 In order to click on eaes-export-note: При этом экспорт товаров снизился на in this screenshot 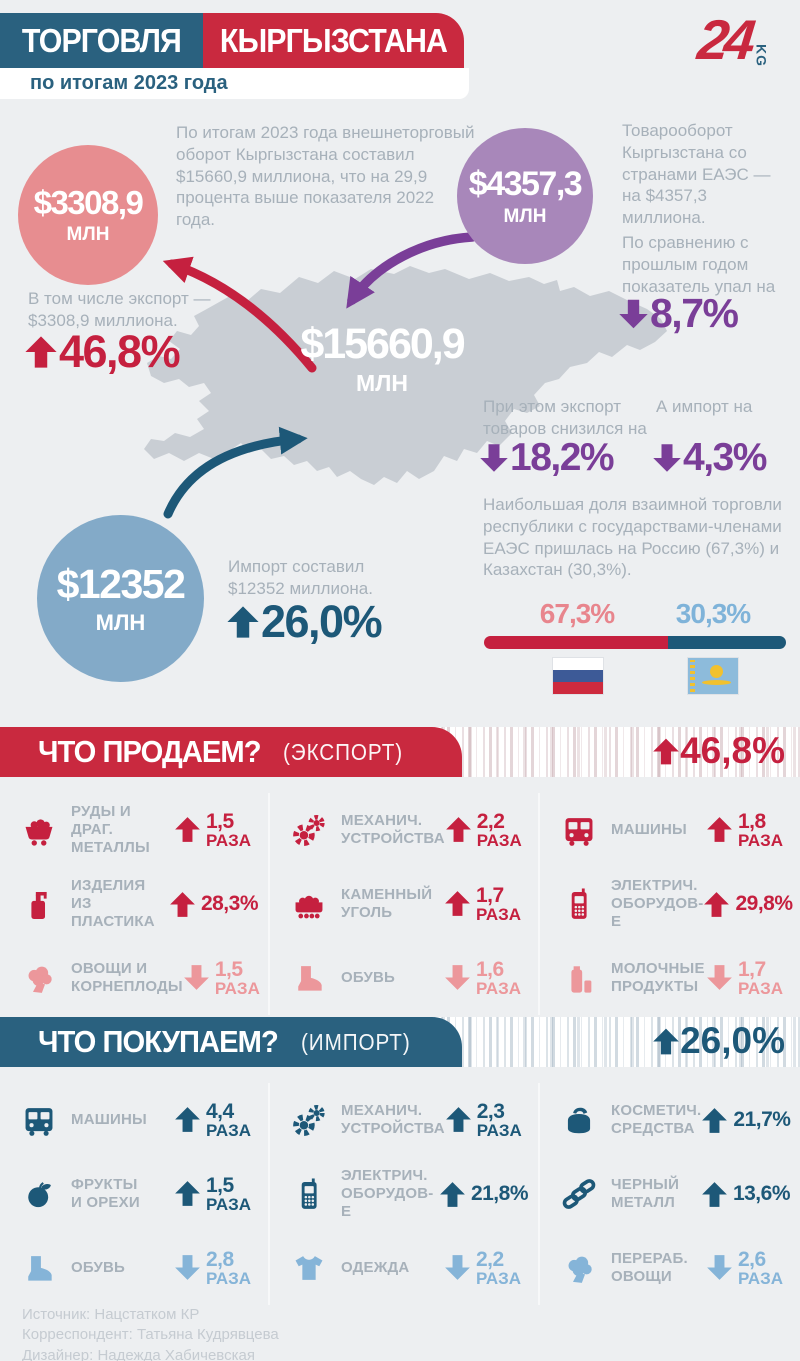, I will do `click(565, 417)`.